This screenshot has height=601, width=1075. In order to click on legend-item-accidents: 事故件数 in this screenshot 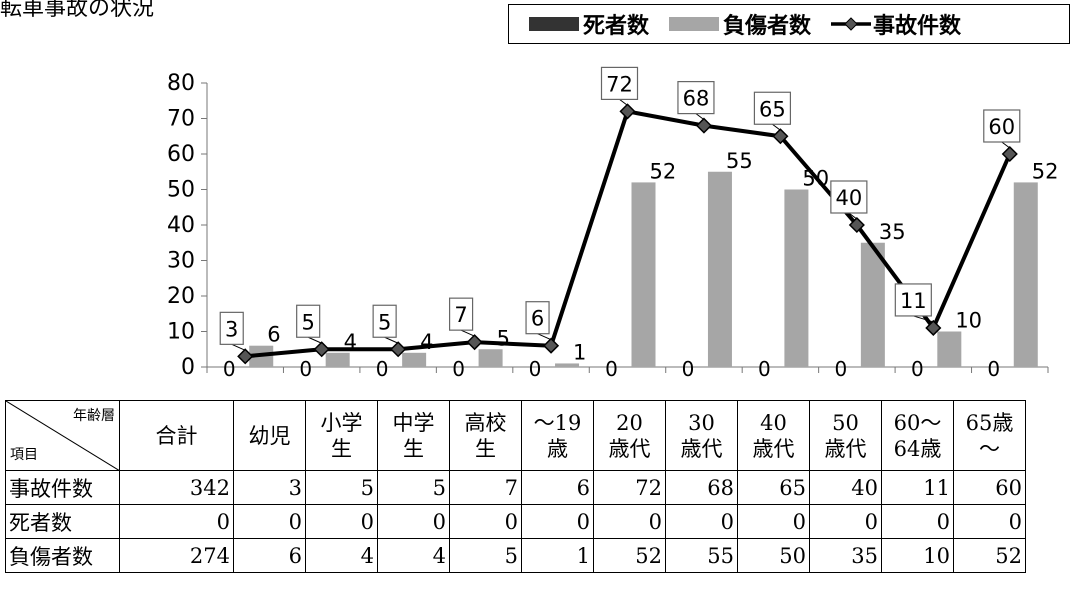, I will do `click(896, 24)`.